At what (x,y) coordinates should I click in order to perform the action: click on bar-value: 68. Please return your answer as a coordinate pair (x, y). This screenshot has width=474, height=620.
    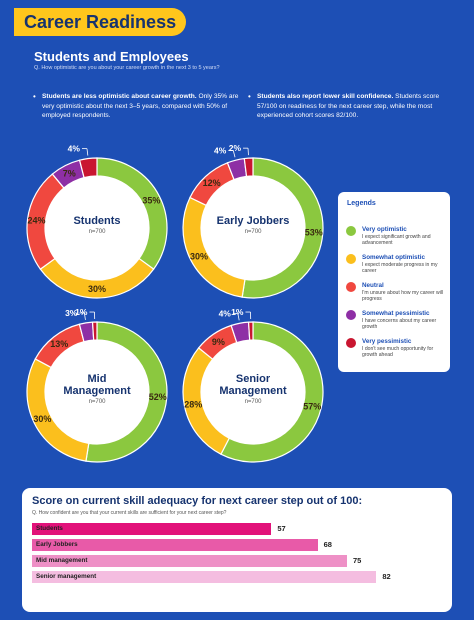
    Looking at the image, I should click on (327, 544).